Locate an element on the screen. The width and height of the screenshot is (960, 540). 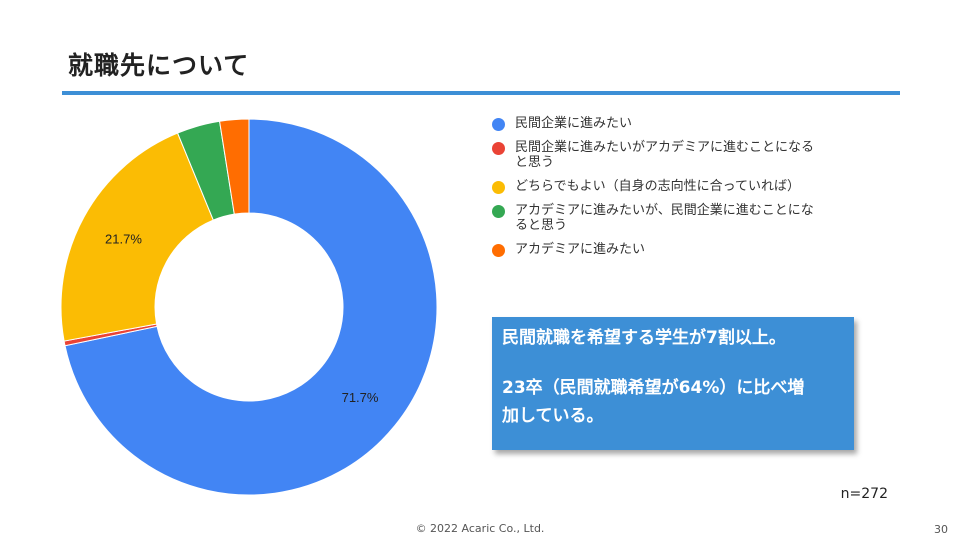
legend-label-4: アカデミアに進みたい is located at coordinates (580, 249).